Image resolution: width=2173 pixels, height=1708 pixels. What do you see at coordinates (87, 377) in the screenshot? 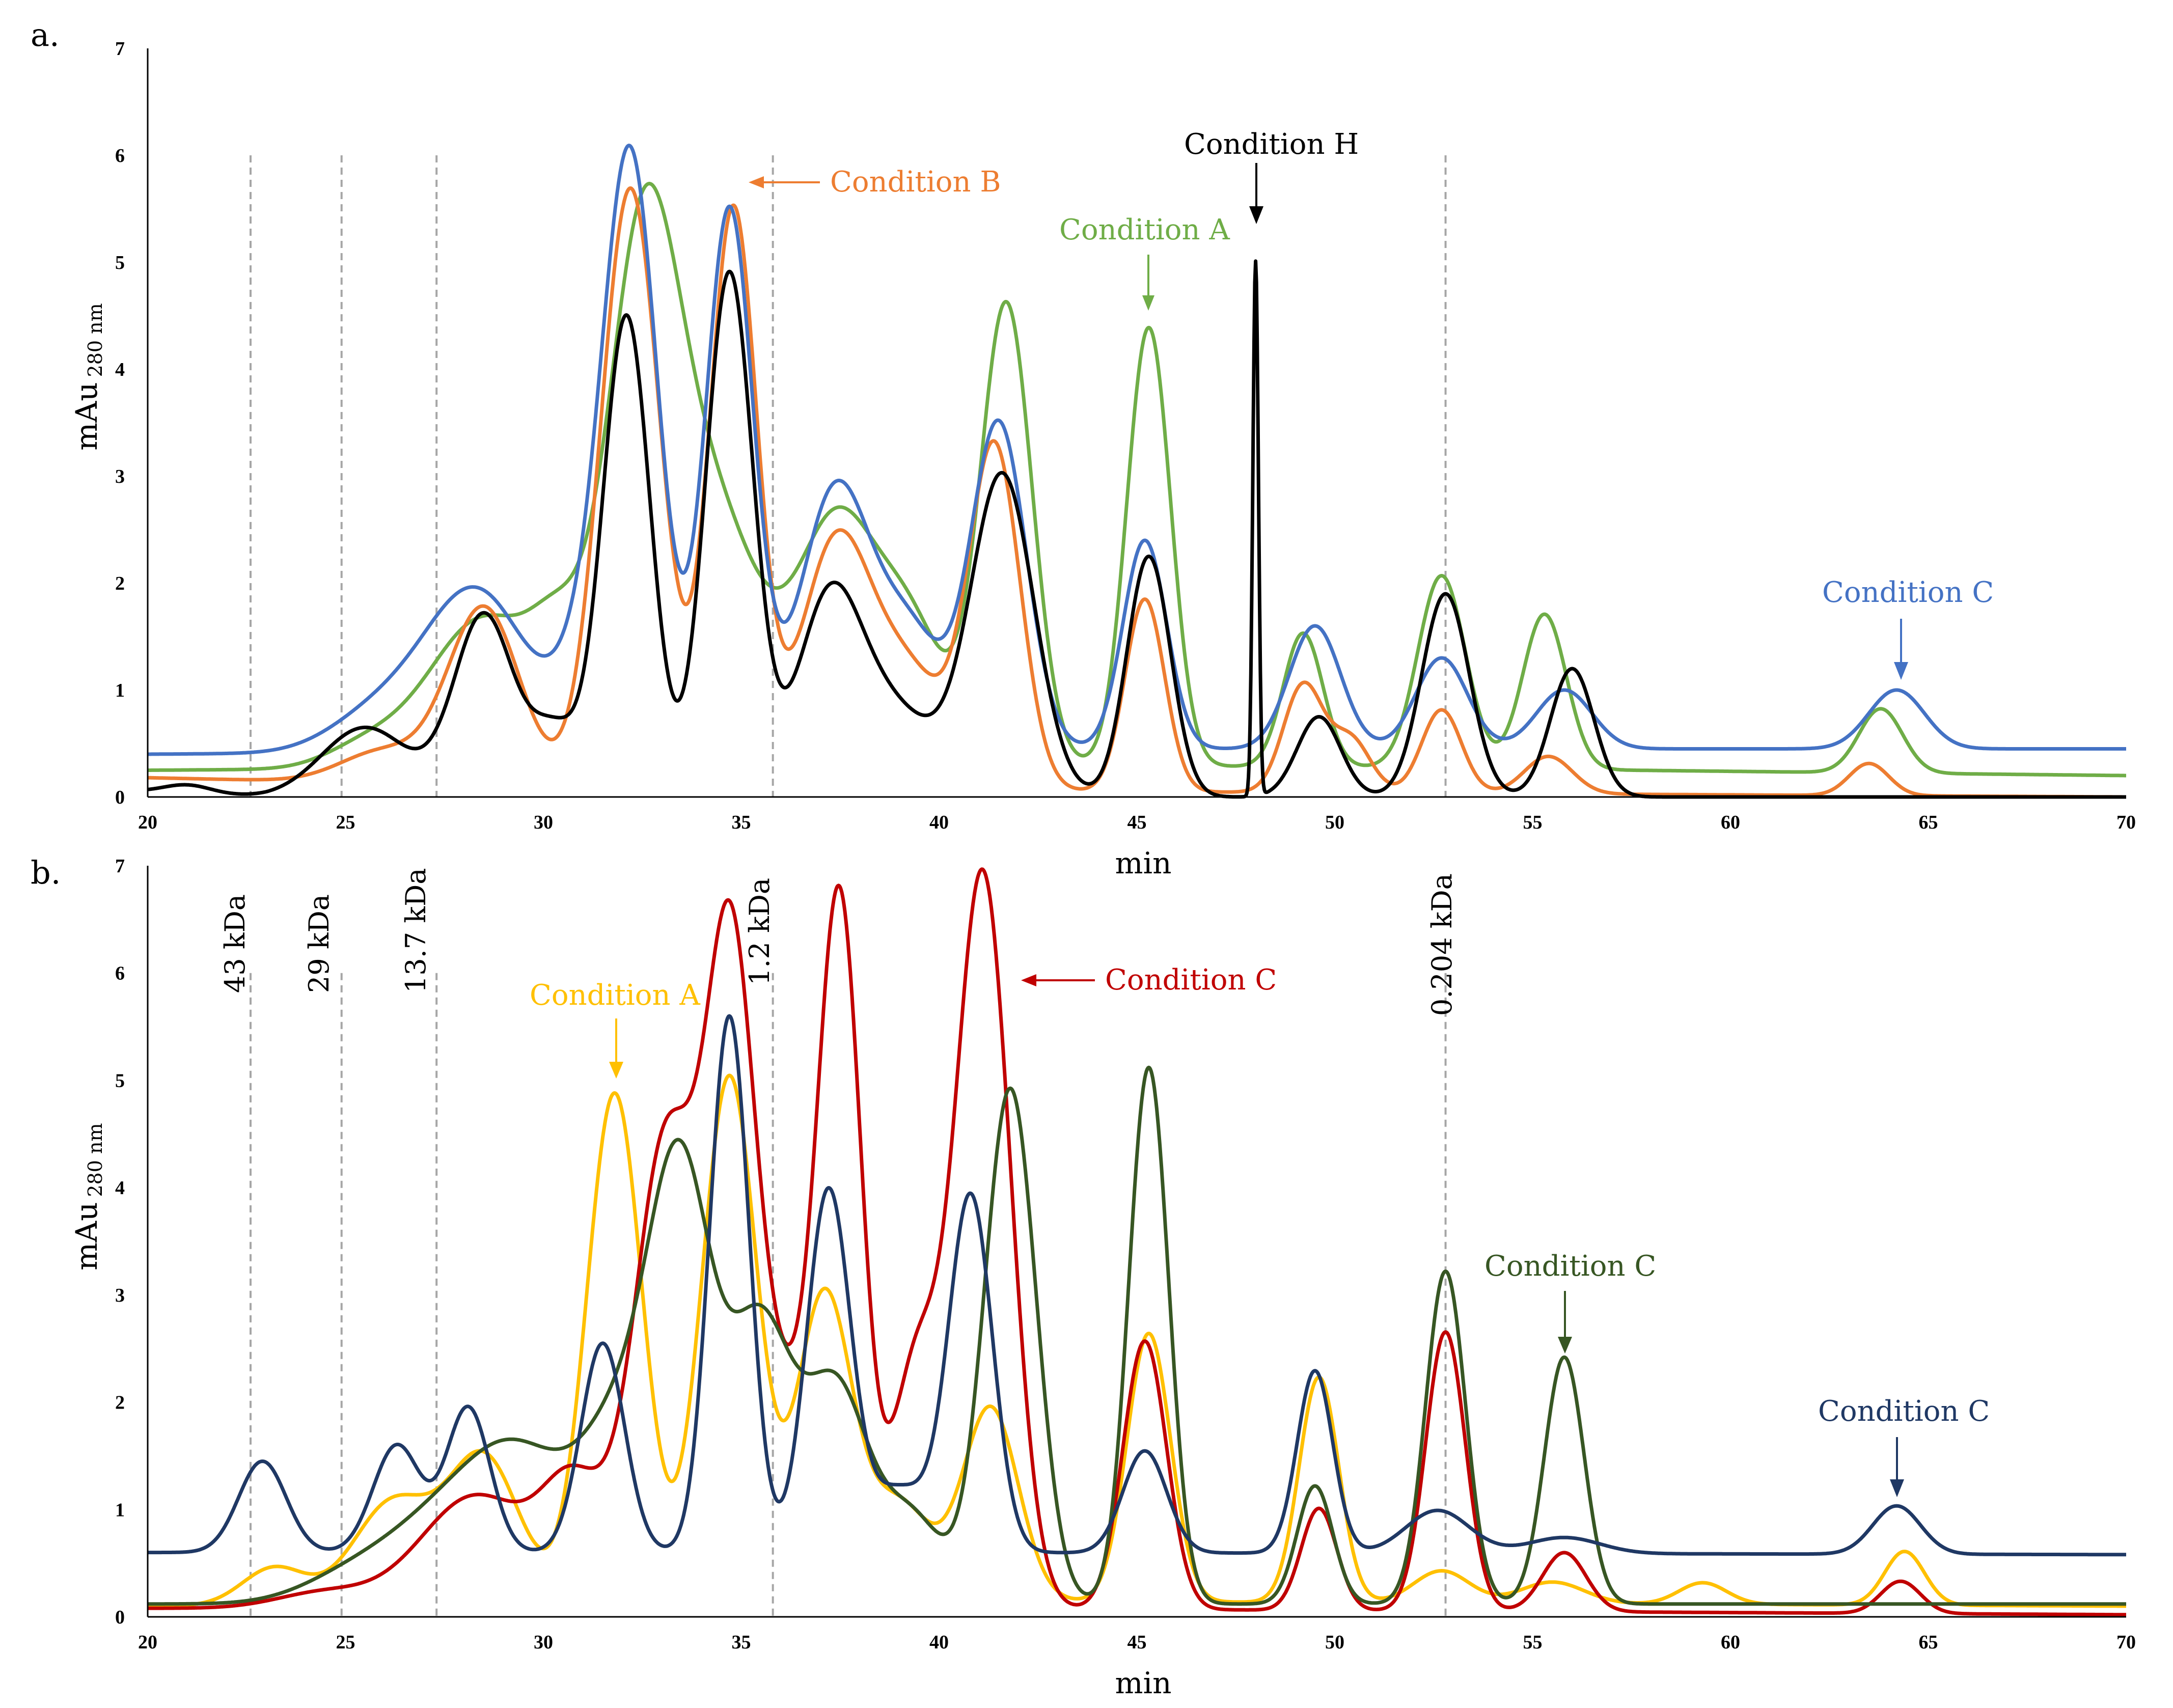
I see `panel-a-y-axis-title: mAu280 nm` at bounding box center [87, 377].